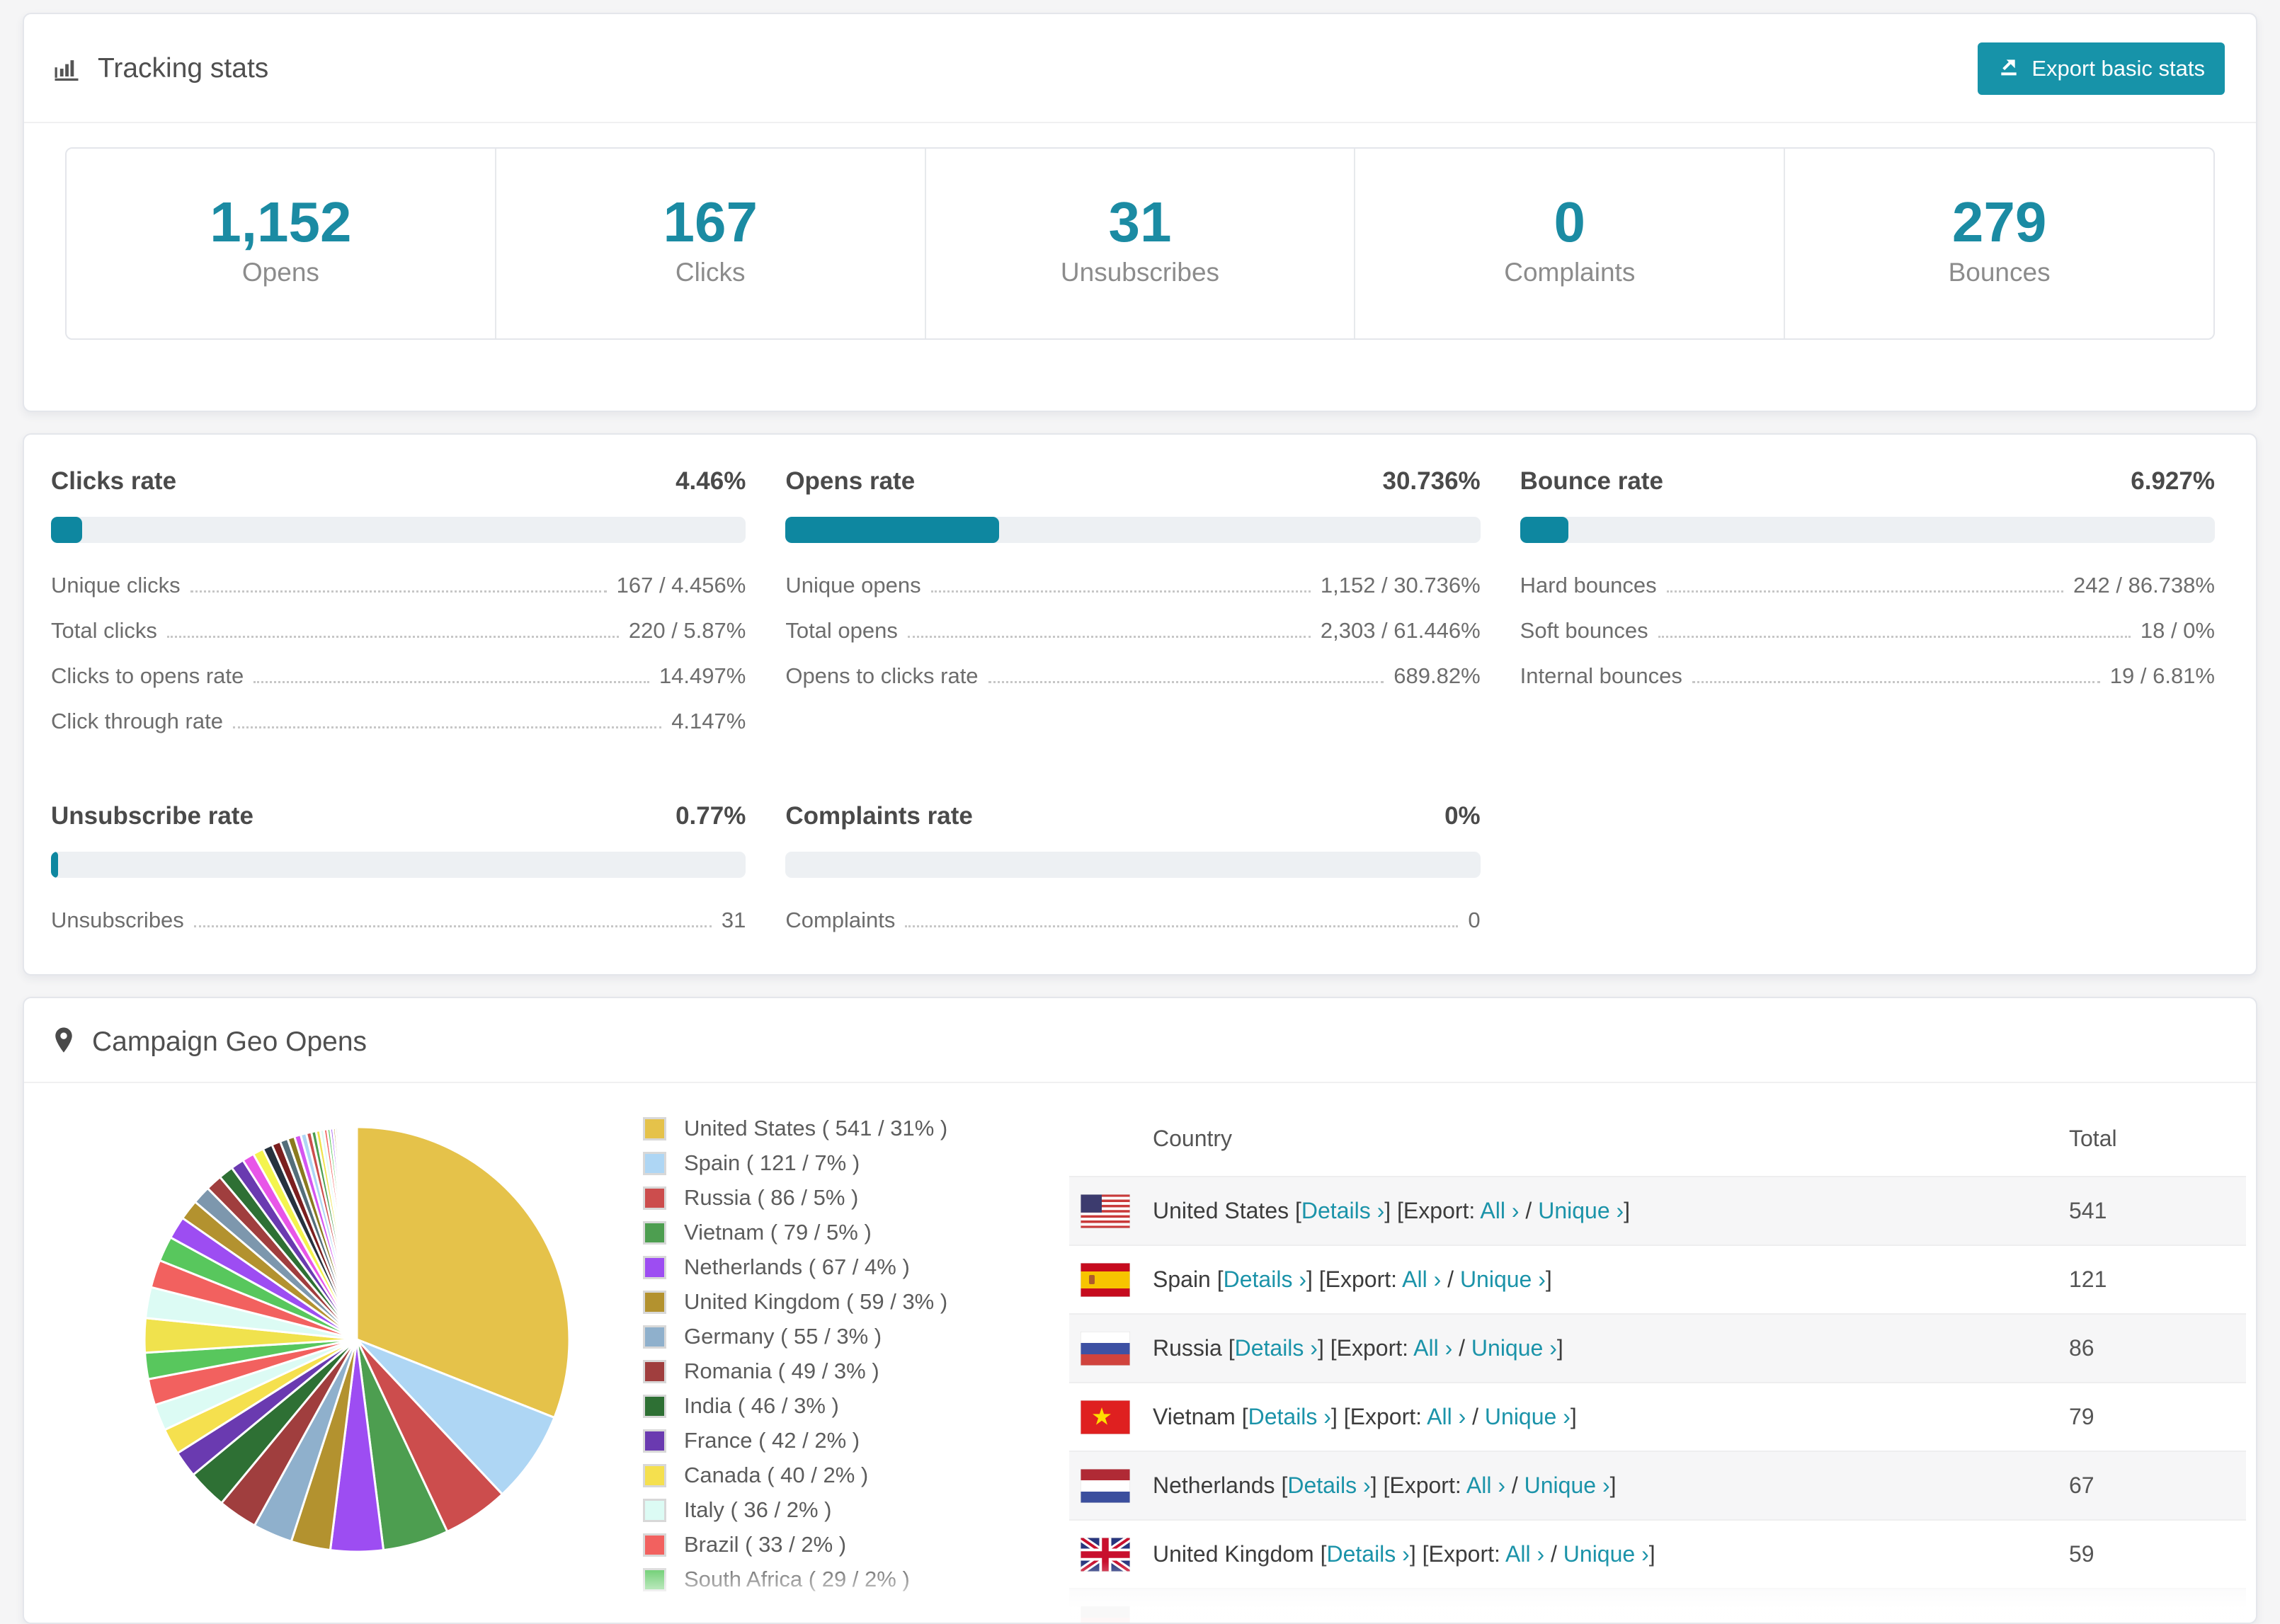  I want to click on rate-section-header: Complaints rate 0%, so click(1132, 816).